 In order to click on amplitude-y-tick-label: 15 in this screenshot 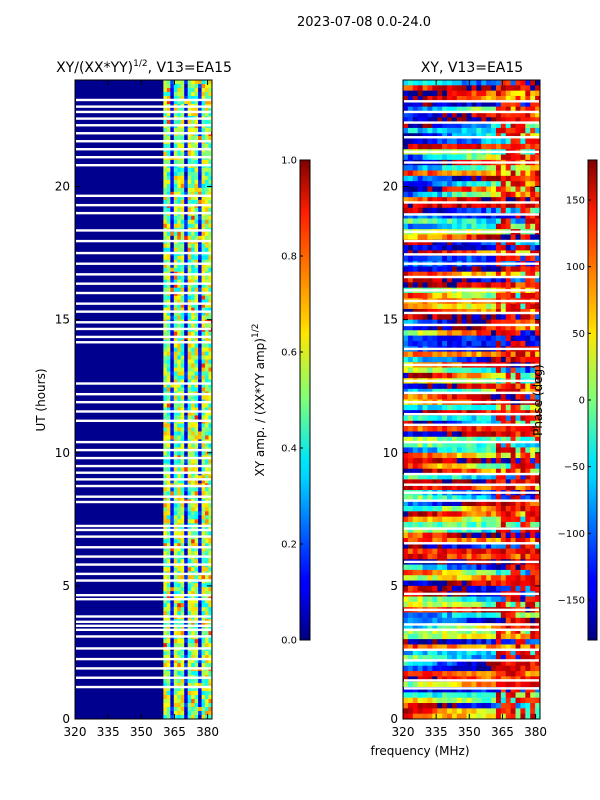, I will do `click(62, 320)`.